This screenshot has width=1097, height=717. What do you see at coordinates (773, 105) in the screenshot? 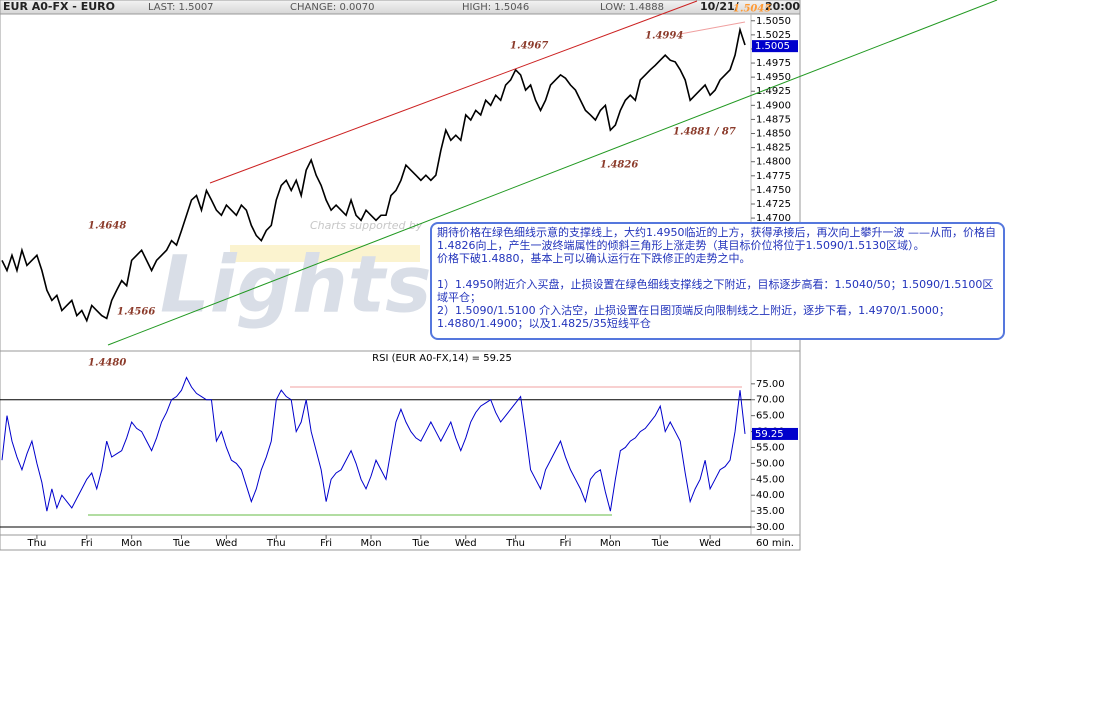
I see `y-tick-label: 1.4900` at bounding box center [773, 105].